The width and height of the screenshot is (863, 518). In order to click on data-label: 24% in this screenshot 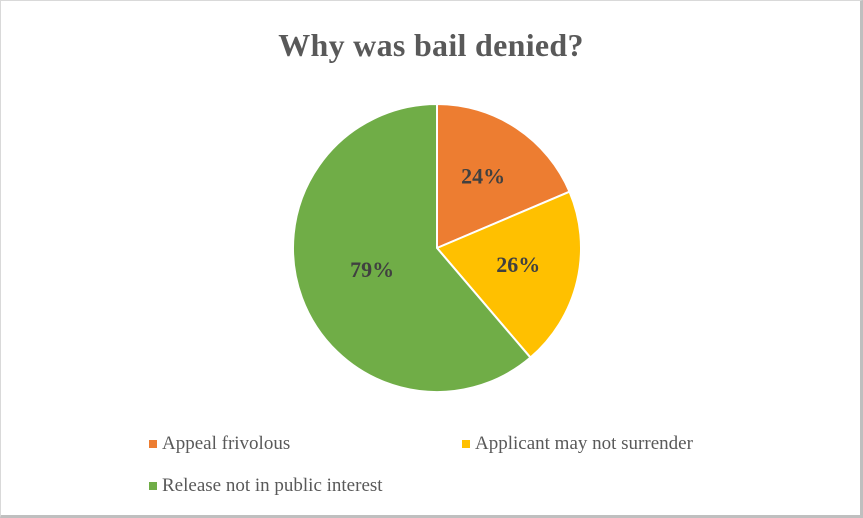, I will do `click(483, 175)`.